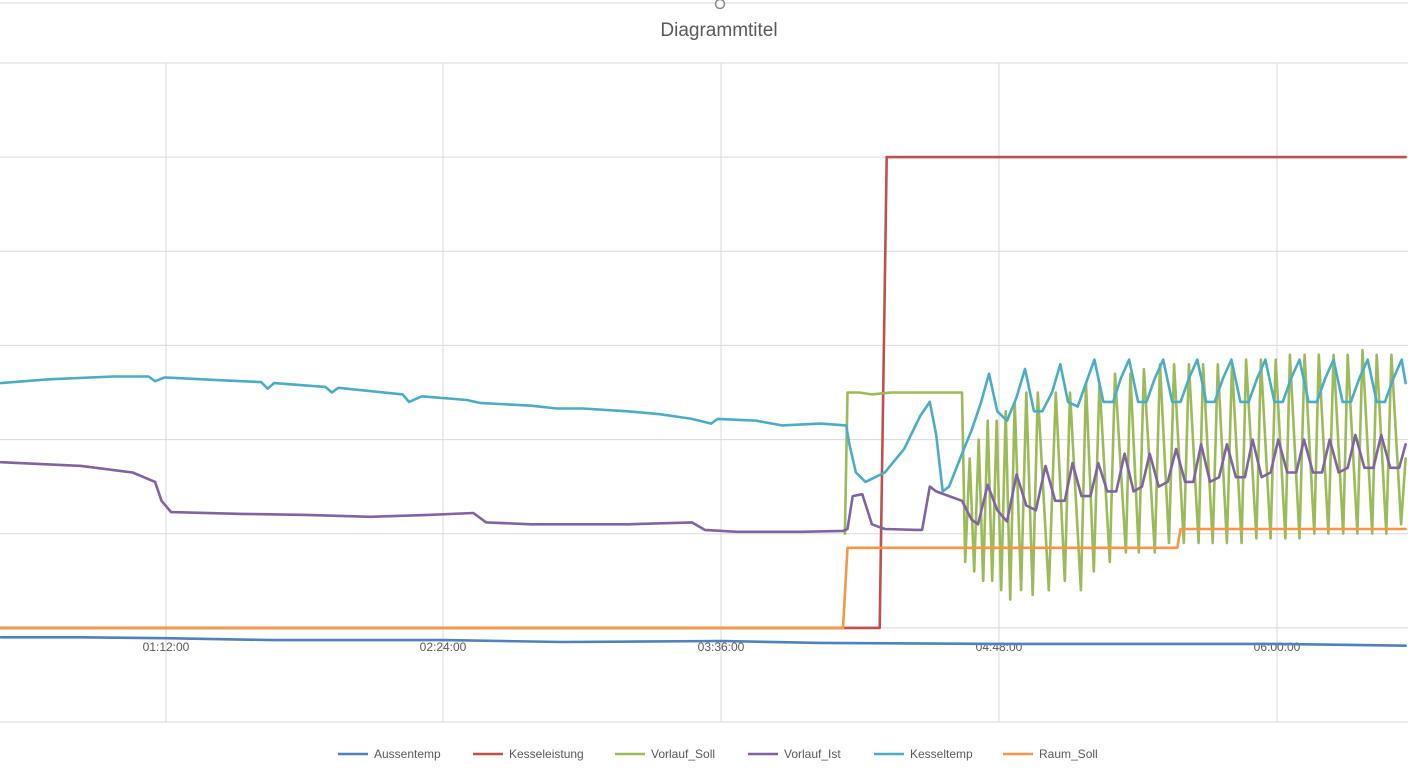 This screenshot has height=772, width=1408. I want to click on x-tick-label: 04:48:00, so click(999, 647).